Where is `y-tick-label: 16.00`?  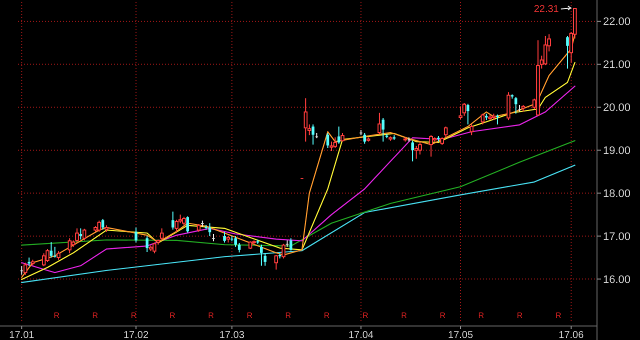
y-tick-label: 16.00 is located at coordinates (617, 280).